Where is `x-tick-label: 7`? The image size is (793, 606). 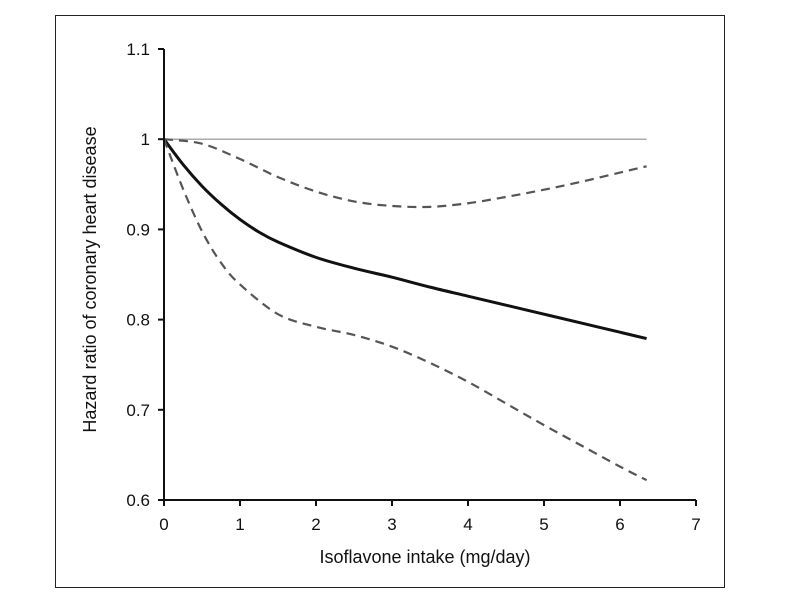 x-tick-label: 7 is located at coordinates (695, 524).